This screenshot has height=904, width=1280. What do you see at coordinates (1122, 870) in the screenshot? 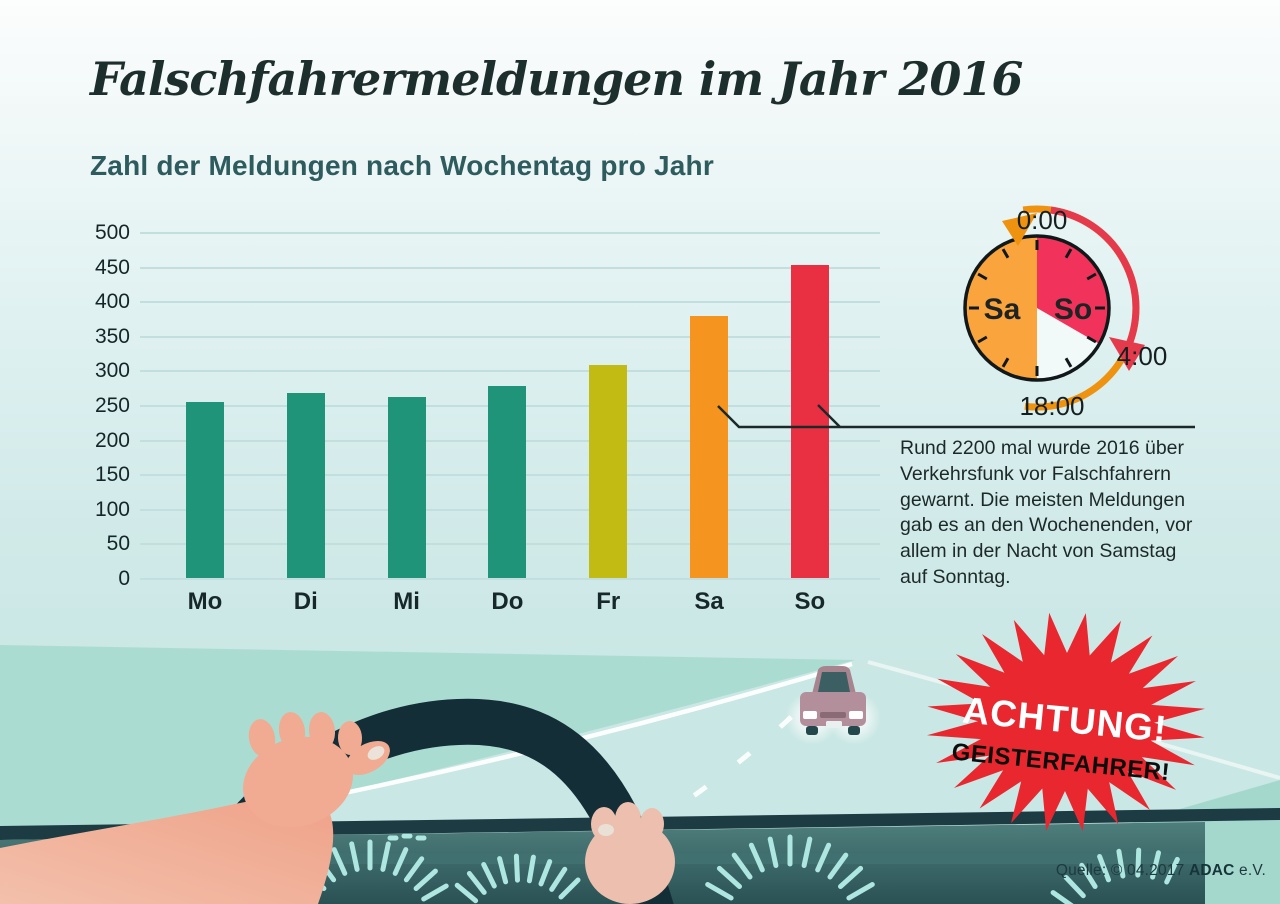
I see `source-prefix: Quelle: © 04.2017` at bounding box center [1122, 870].